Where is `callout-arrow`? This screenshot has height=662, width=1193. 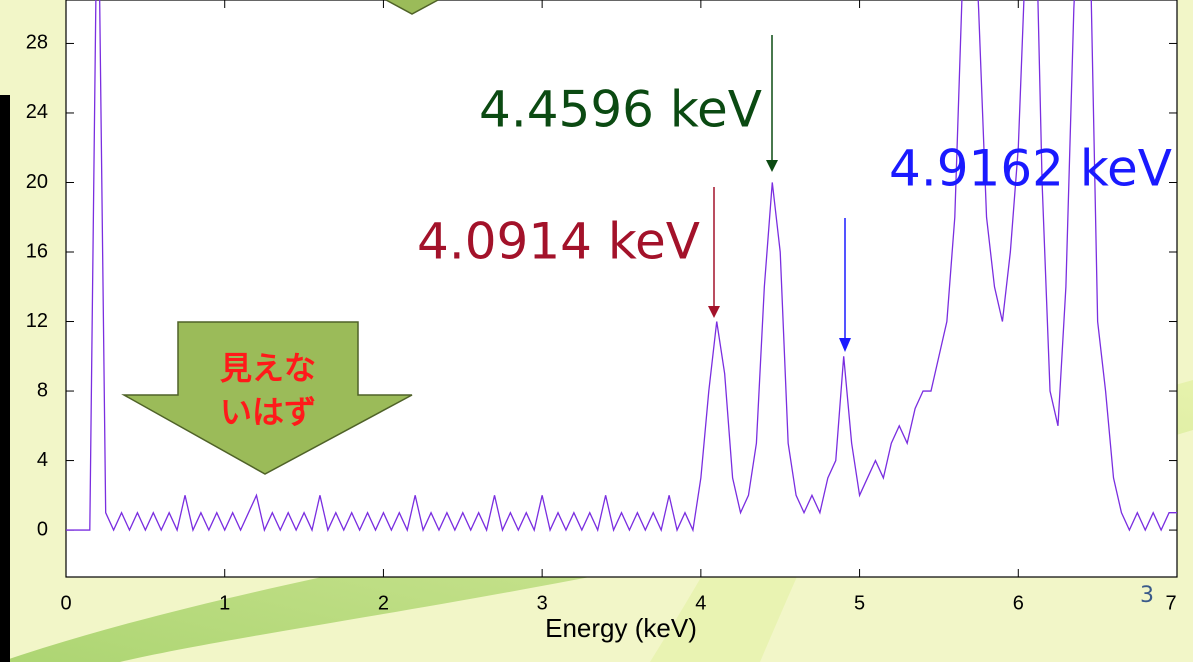 callout-arrow is located at coordinates (267, 398).